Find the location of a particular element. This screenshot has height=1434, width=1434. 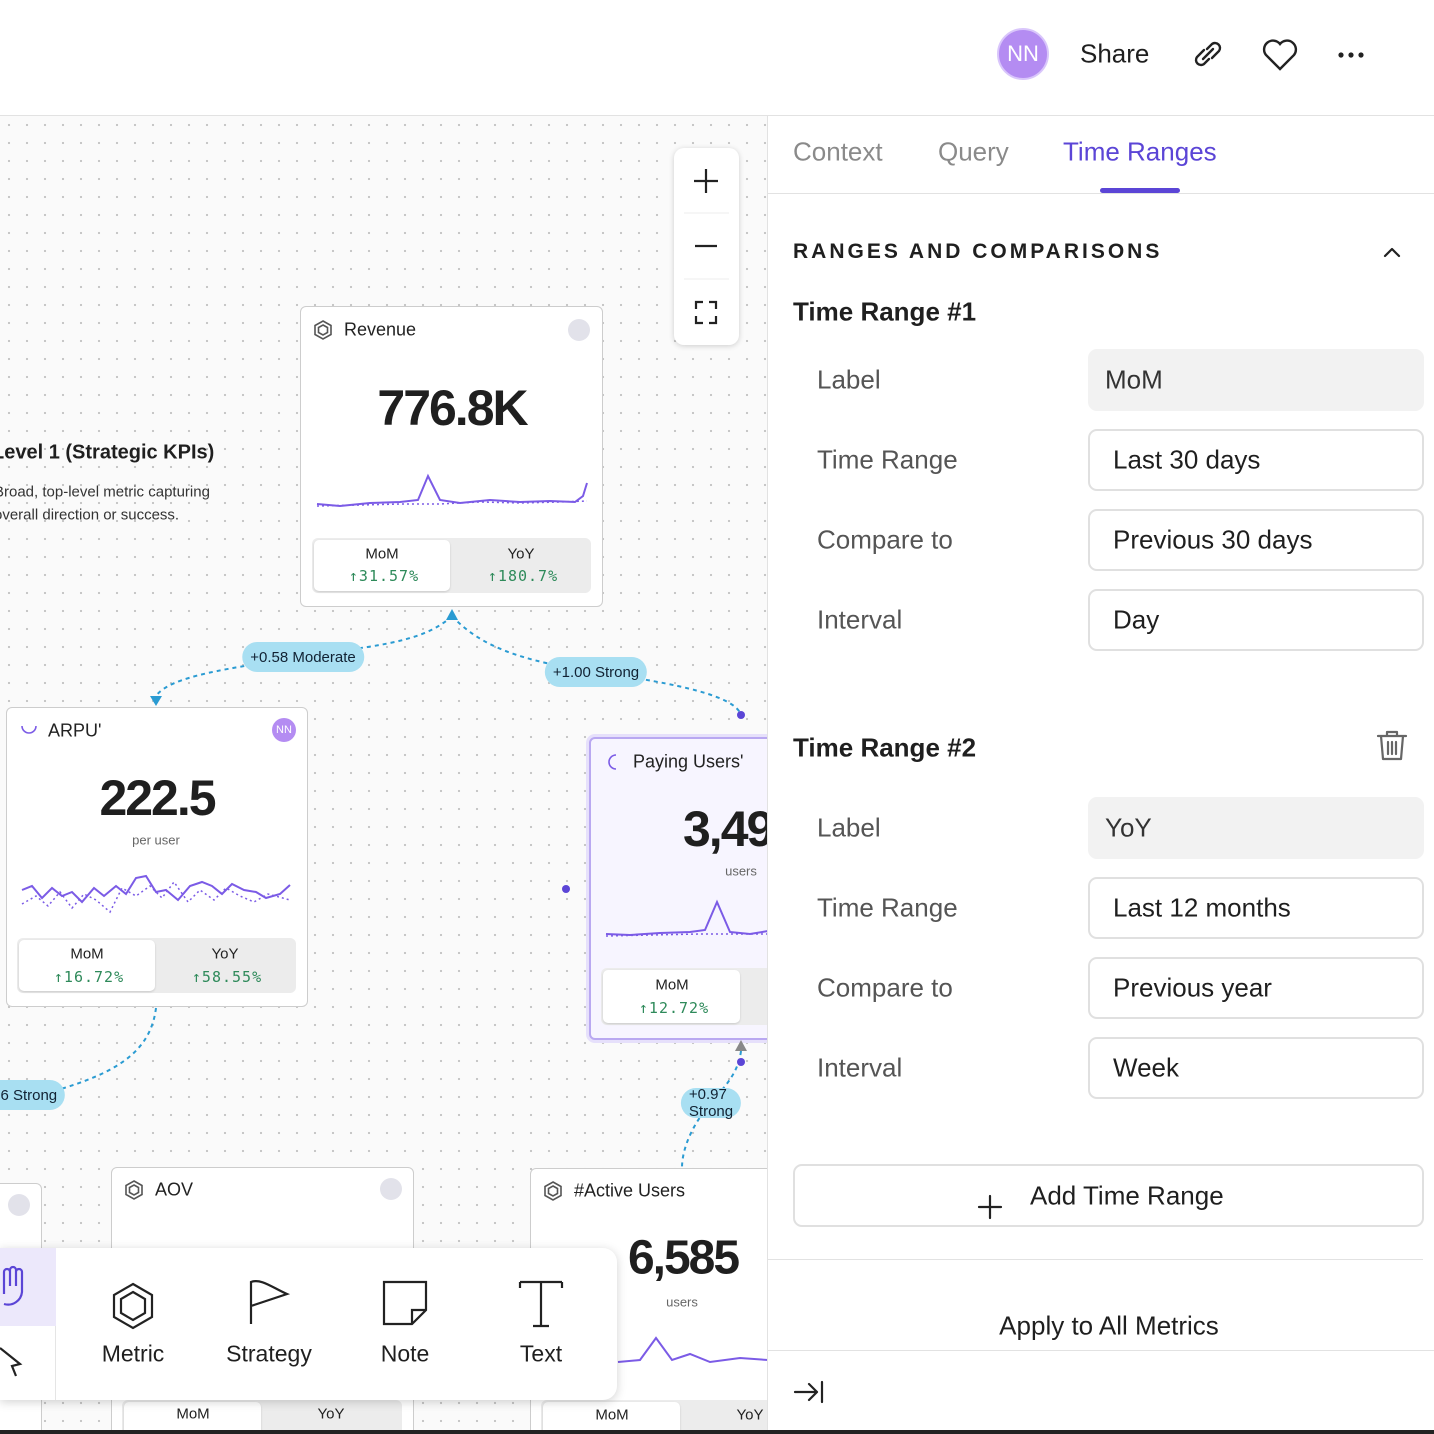

like-icon is located at coordinates (1280, 55).